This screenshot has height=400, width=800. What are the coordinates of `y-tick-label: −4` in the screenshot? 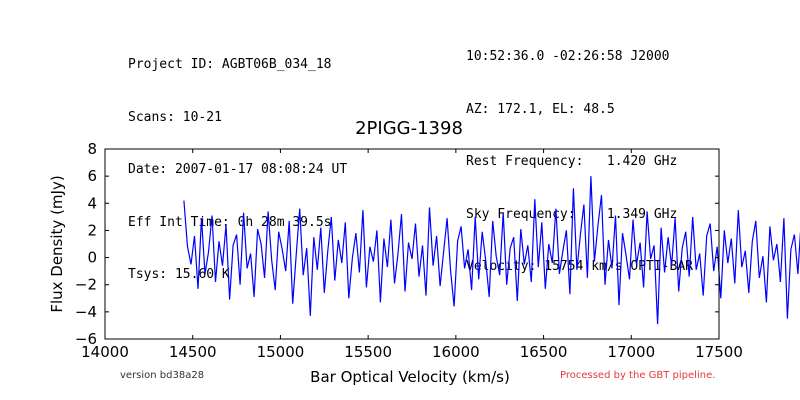 It's located at (86, 312).